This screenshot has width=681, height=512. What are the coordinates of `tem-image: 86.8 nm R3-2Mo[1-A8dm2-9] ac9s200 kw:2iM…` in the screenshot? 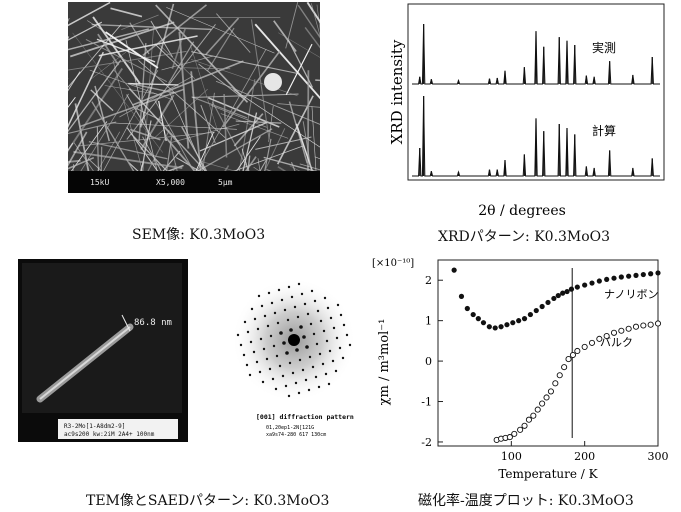 It's located at (103, 350).